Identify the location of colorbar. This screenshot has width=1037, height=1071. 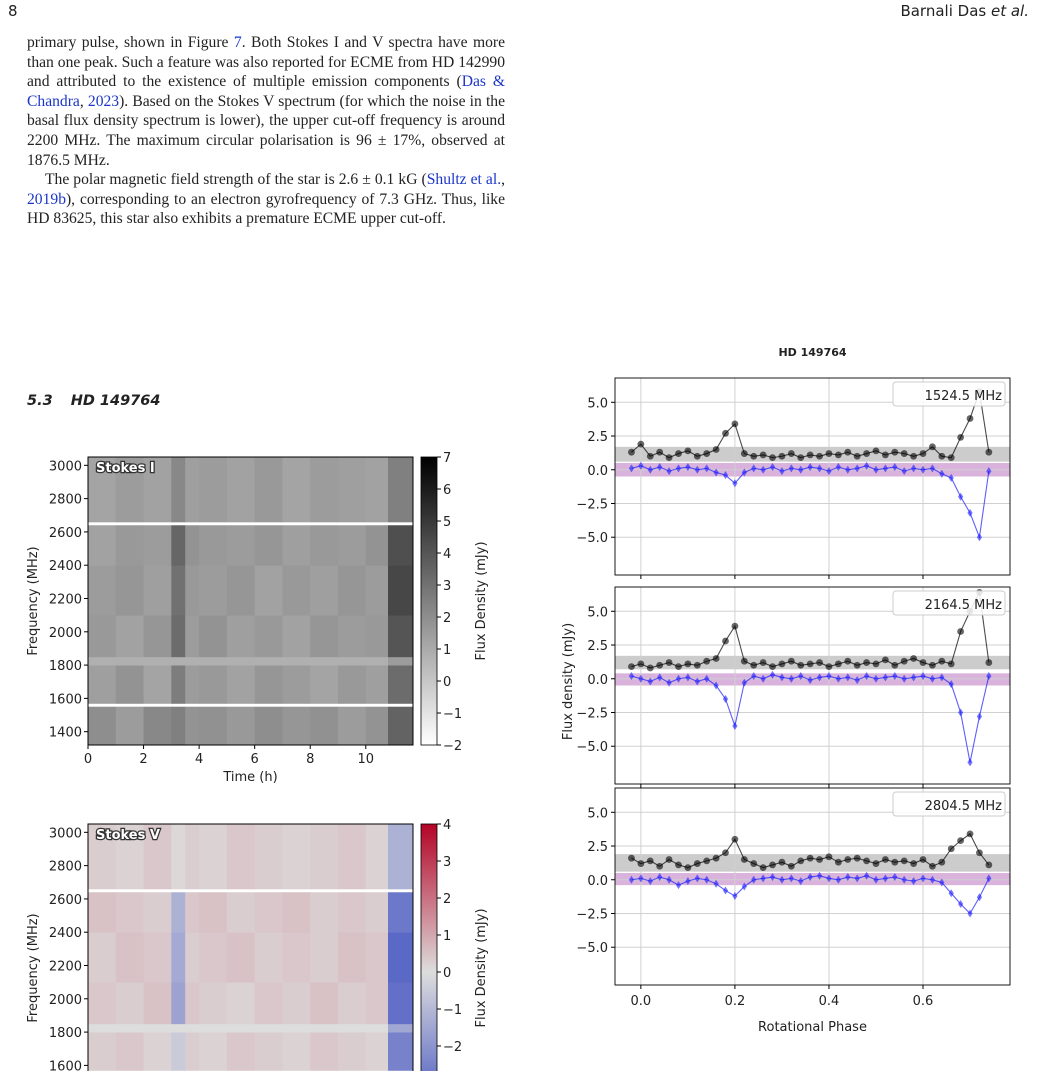
(429, 947).